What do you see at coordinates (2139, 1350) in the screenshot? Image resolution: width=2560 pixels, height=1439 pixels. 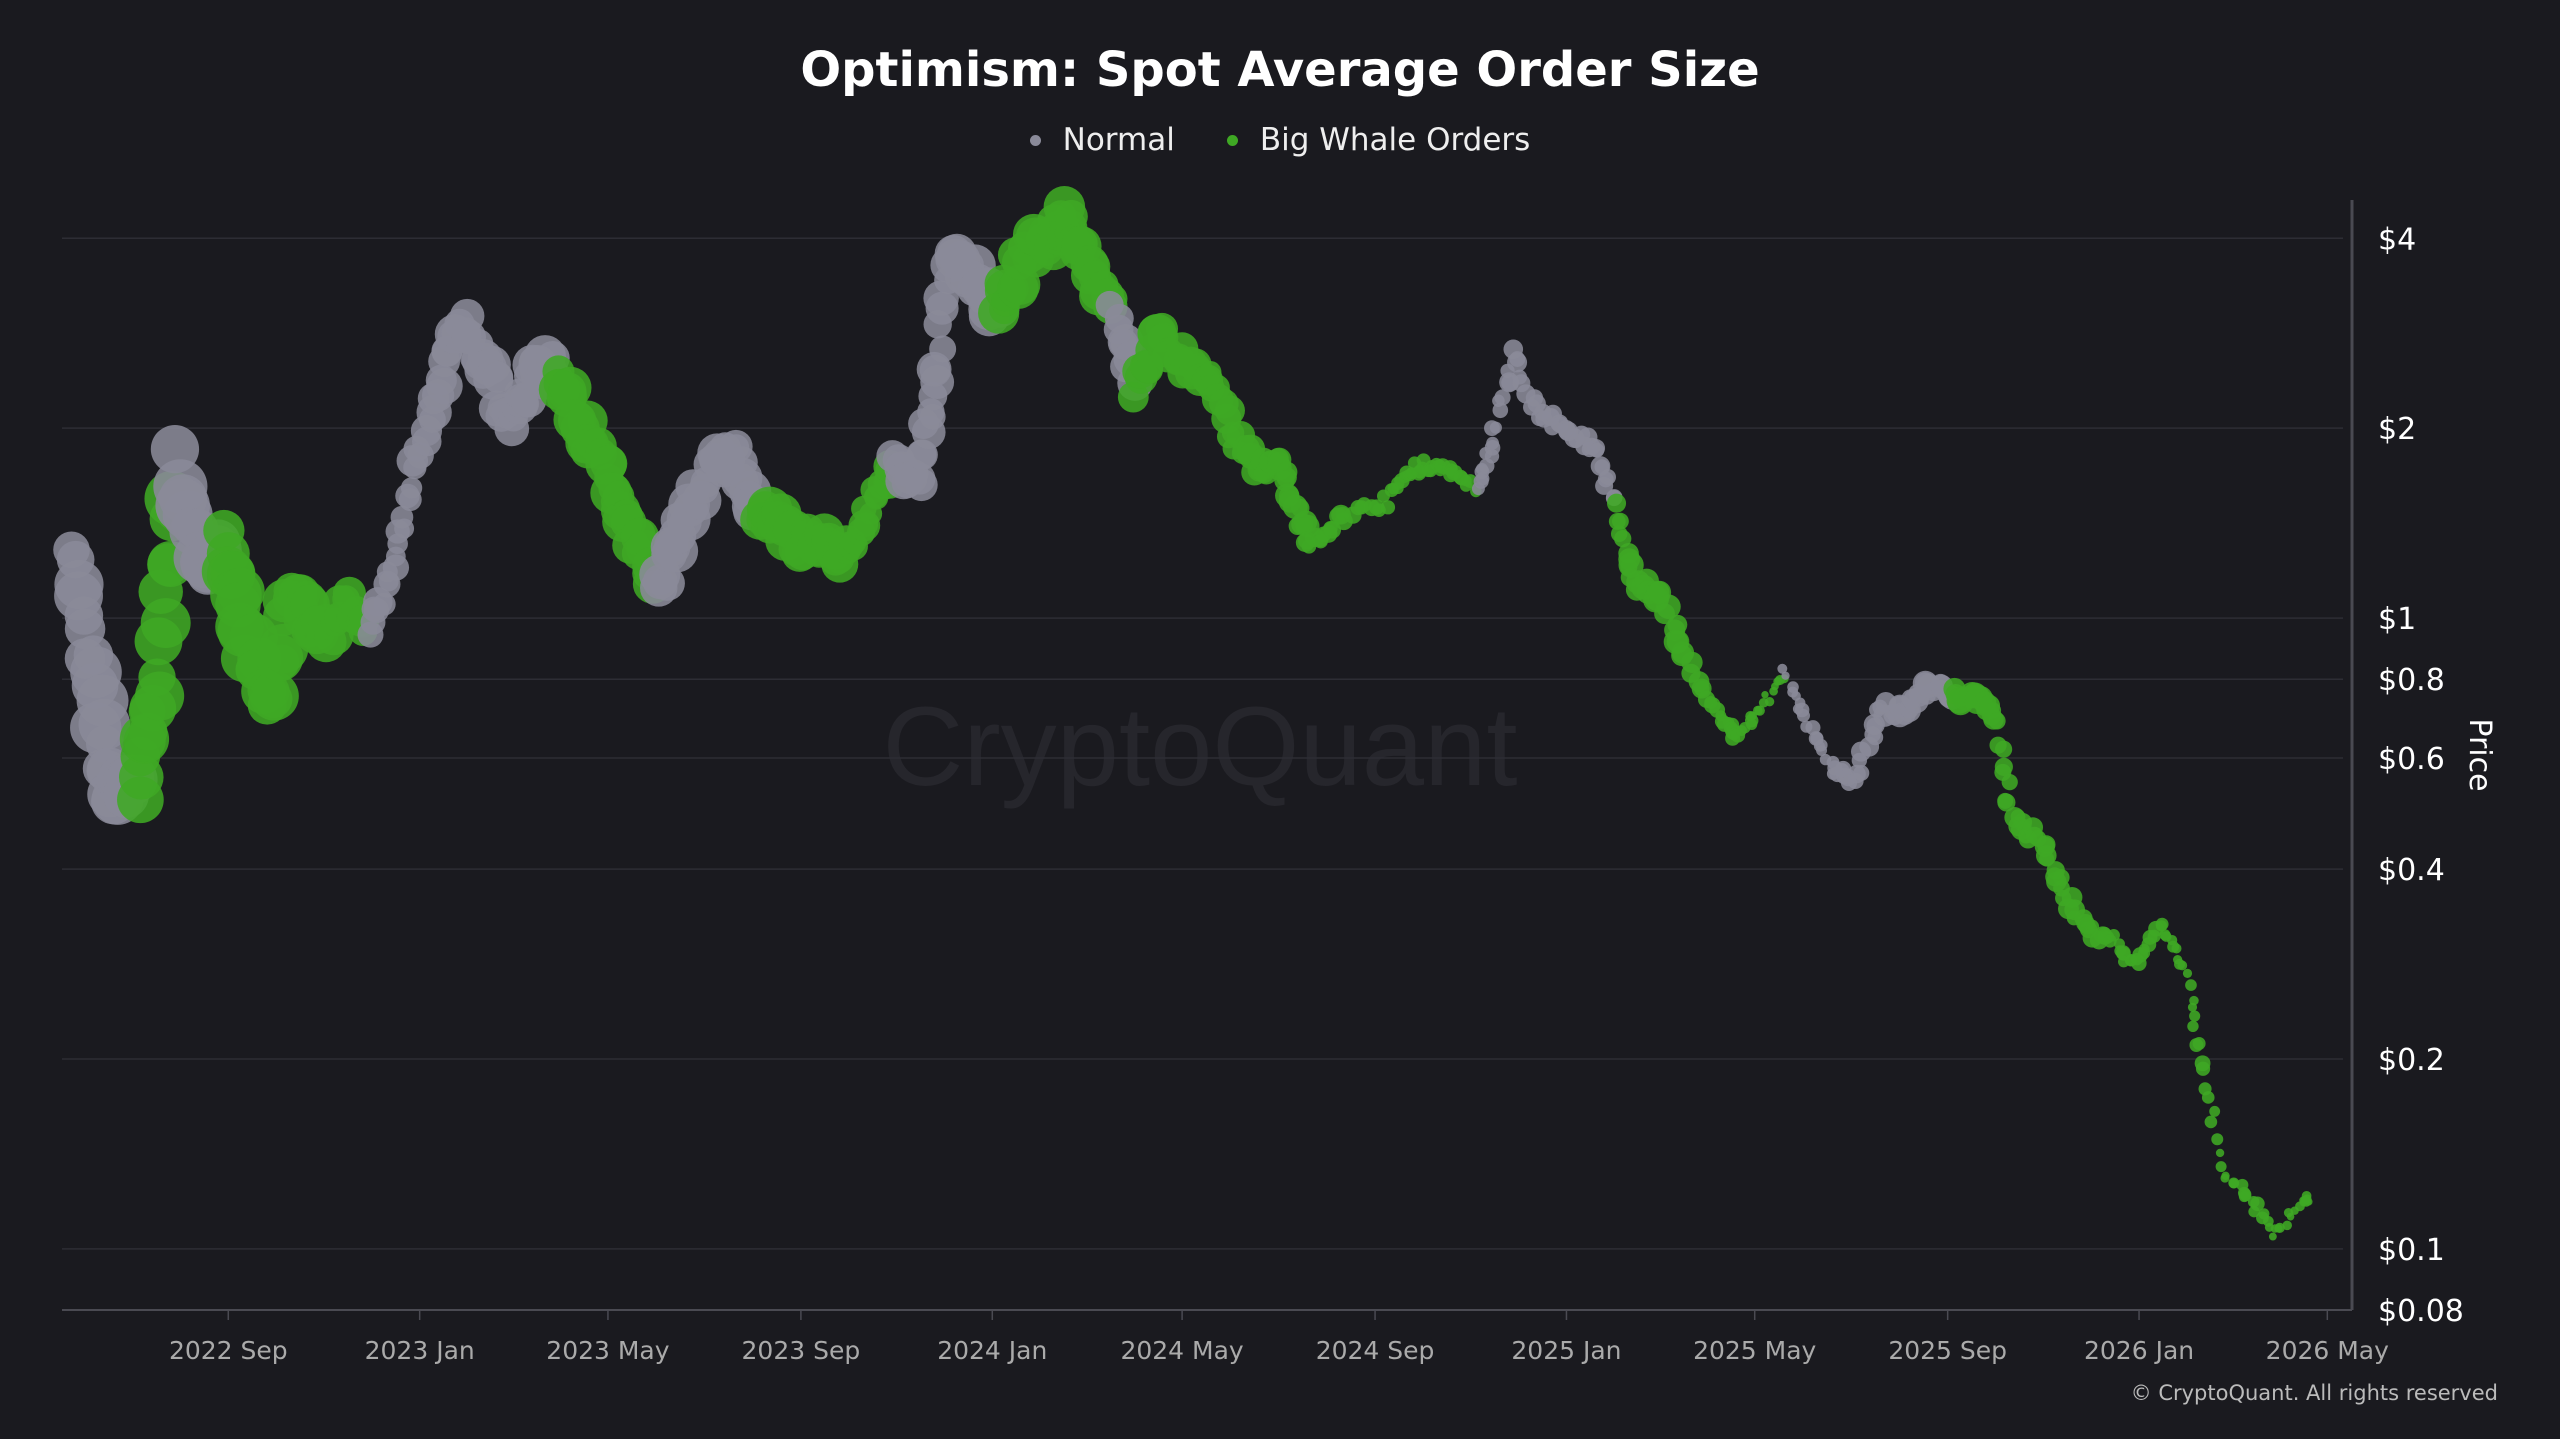 I see `x-tick-label: 2026 Jan` at bounding box center [2139, 1350].